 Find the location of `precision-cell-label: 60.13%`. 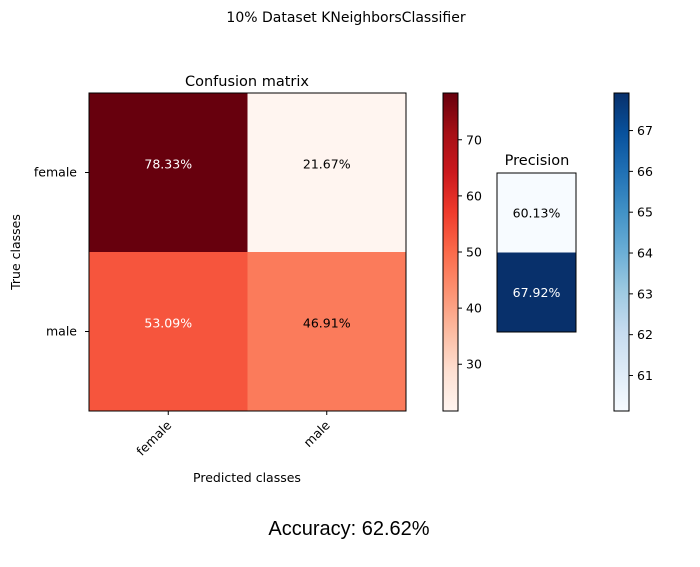

precision-cell-label: 60.13% is located at coordinates (537, 212).